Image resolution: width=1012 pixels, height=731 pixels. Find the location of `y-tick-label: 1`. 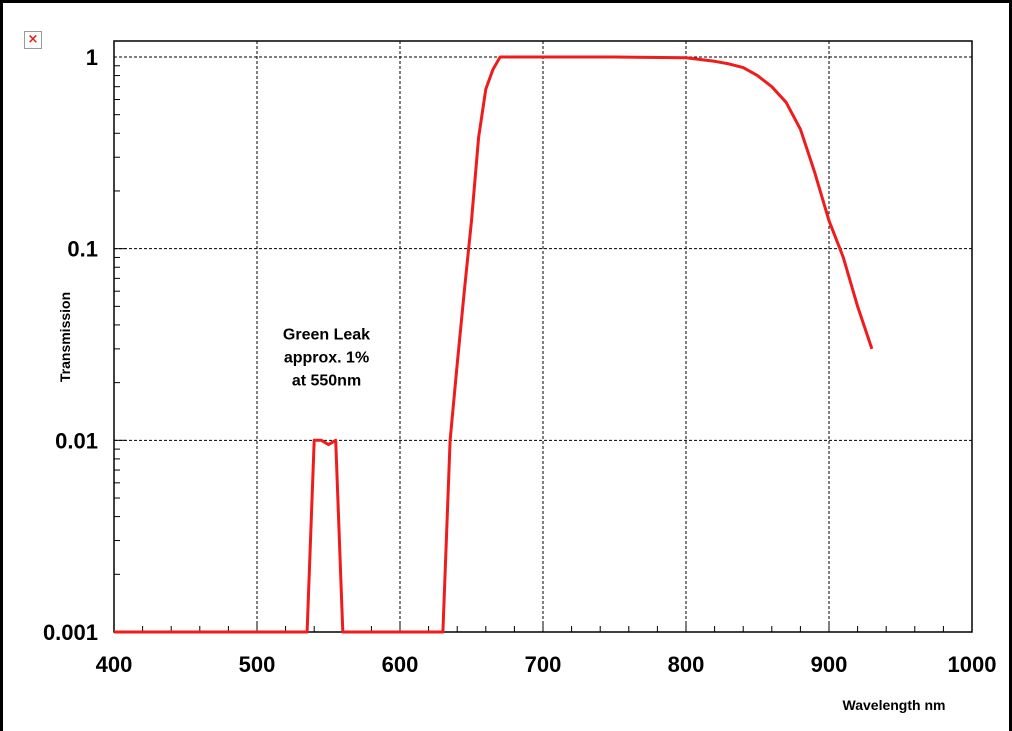

y-tick-label: 1 is located at coordinates (92, 57).